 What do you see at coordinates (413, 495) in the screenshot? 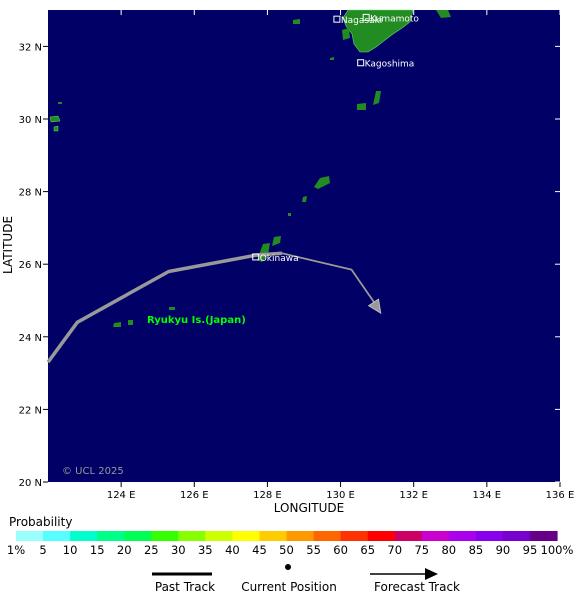
I see `lon-tick-label: 132 E` at bounding box center [413, 495].